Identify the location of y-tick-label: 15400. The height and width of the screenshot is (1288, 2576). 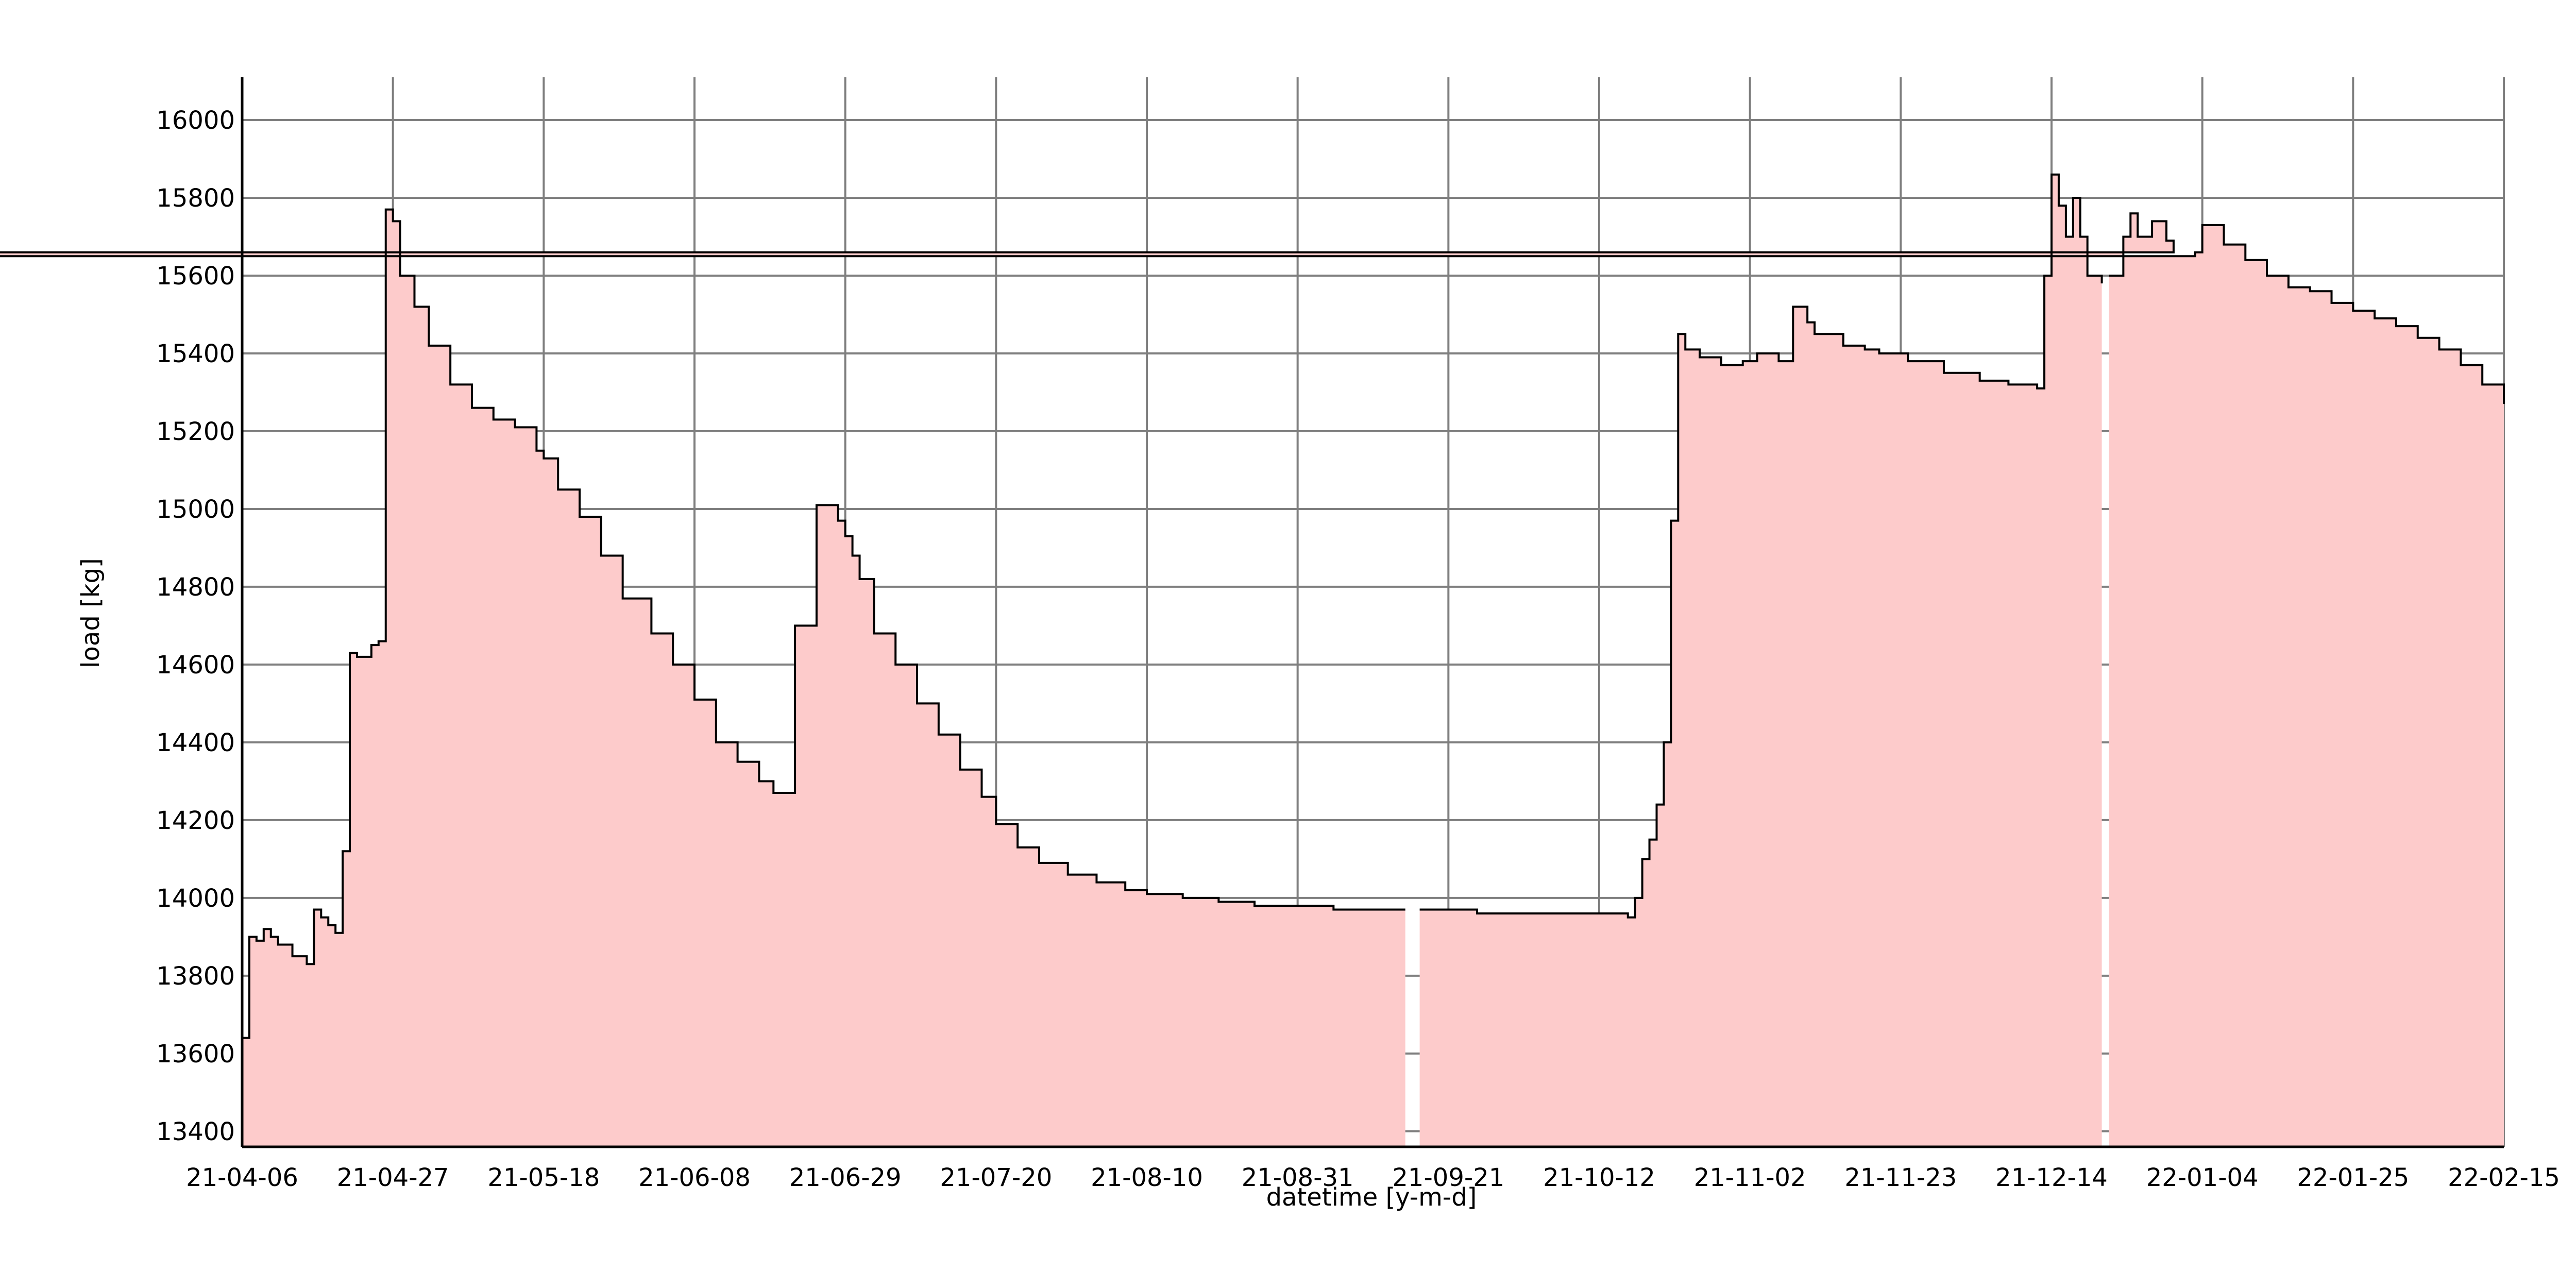
(195, 354).